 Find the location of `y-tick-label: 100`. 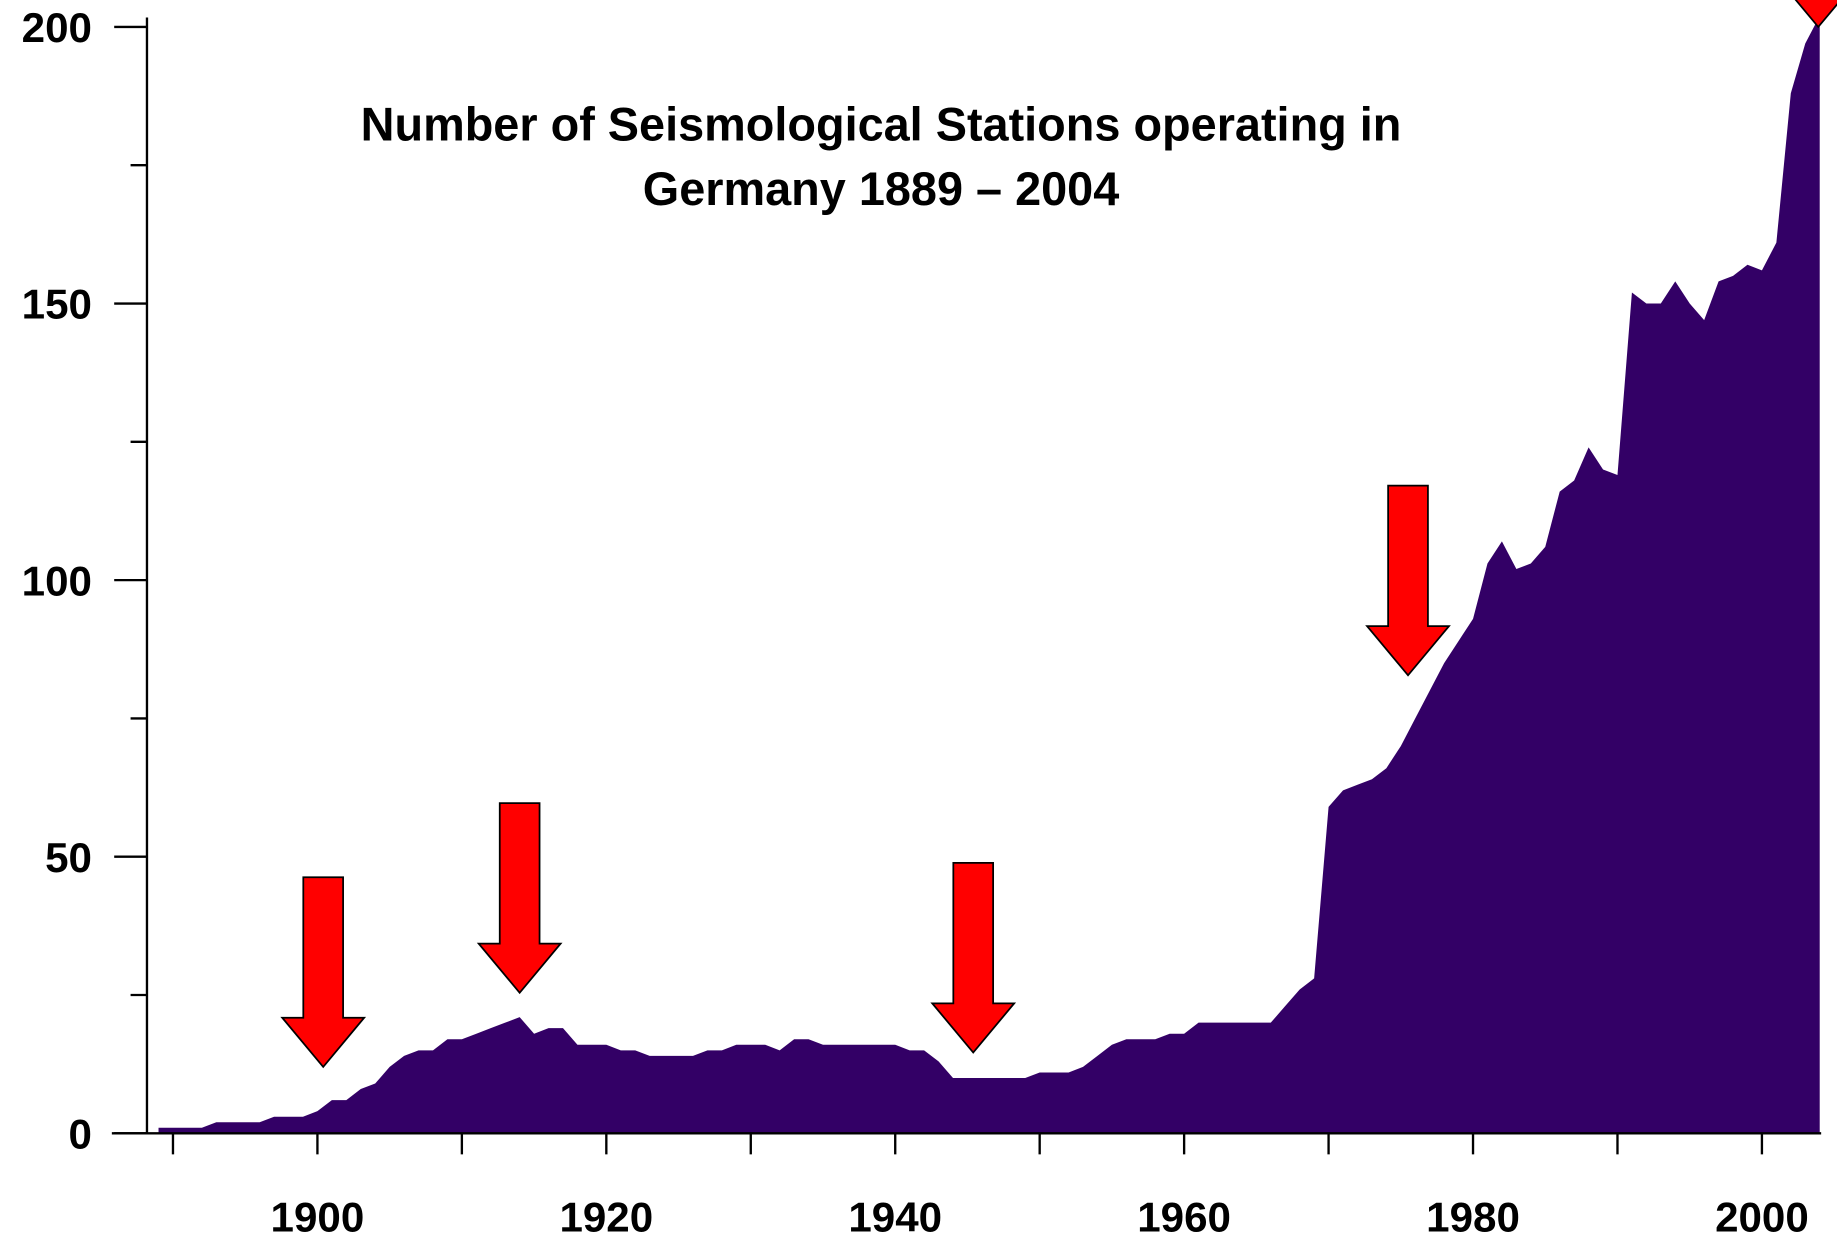

y-tick-label: 100 is located at coordinates (57, 580).